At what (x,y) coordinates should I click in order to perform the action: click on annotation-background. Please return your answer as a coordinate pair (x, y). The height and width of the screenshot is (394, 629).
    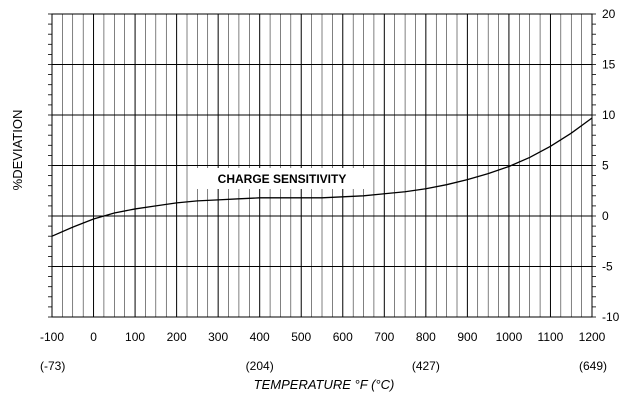
    Looking at the image, I should click on (282, 178).